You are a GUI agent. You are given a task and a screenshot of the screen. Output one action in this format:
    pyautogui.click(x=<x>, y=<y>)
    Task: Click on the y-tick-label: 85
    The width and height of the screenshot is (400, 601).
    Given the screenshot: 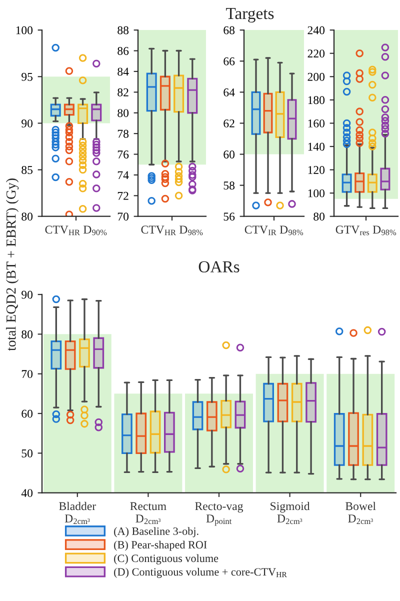 What is the action you would take?
    pyautogui.click(x=27, y=170)
    